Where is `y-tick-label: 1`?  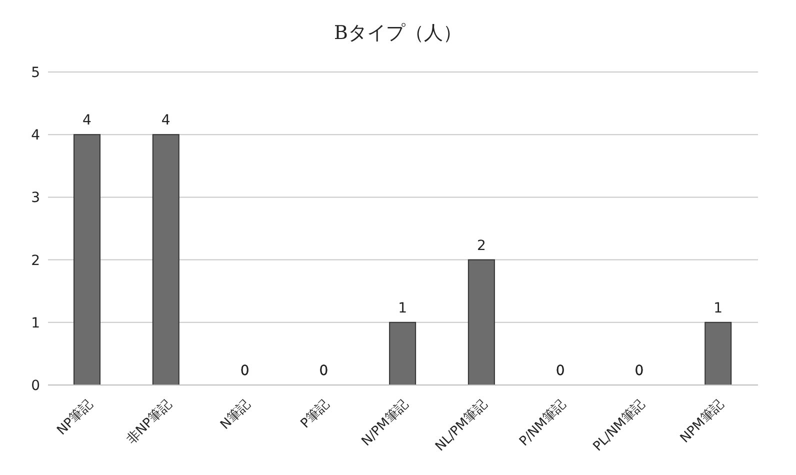 y-tick-label: 1 is located at coordinates (35, 323).